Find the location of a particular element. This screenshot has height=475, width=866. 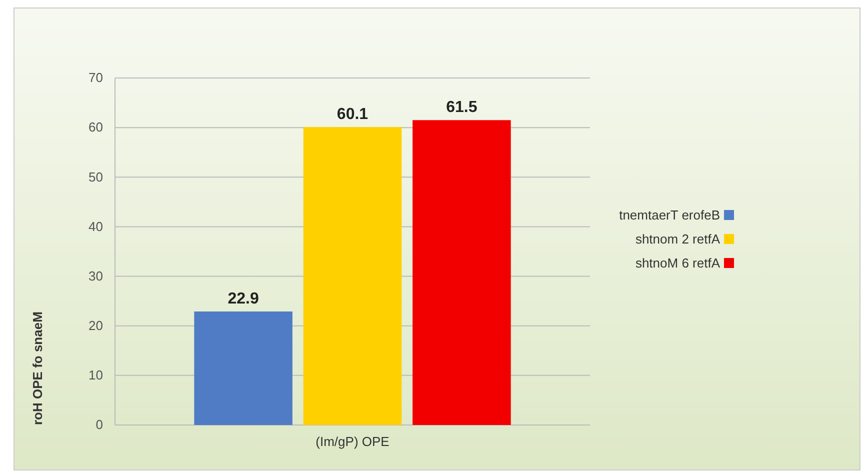

y-tick-label: 70 is located at coordinates (95, 78).